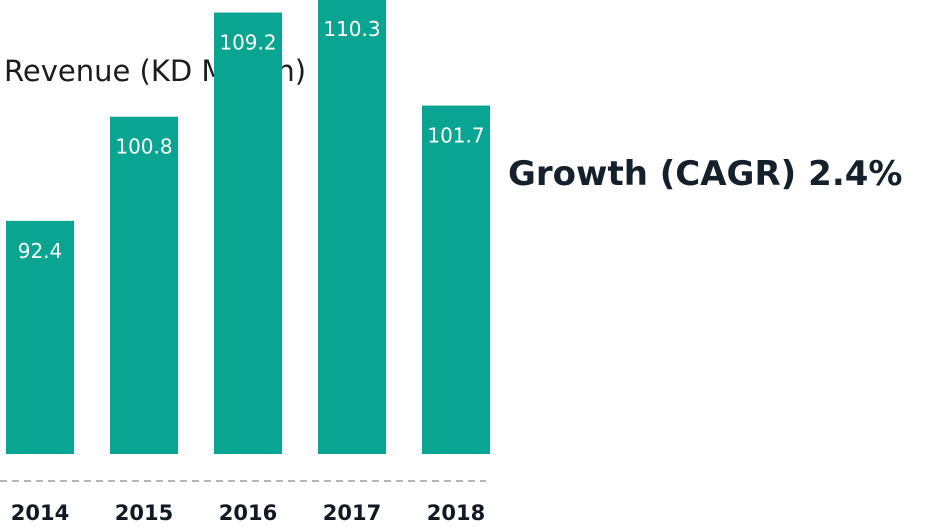  I want to click on bar-2017, so click(352, 227).